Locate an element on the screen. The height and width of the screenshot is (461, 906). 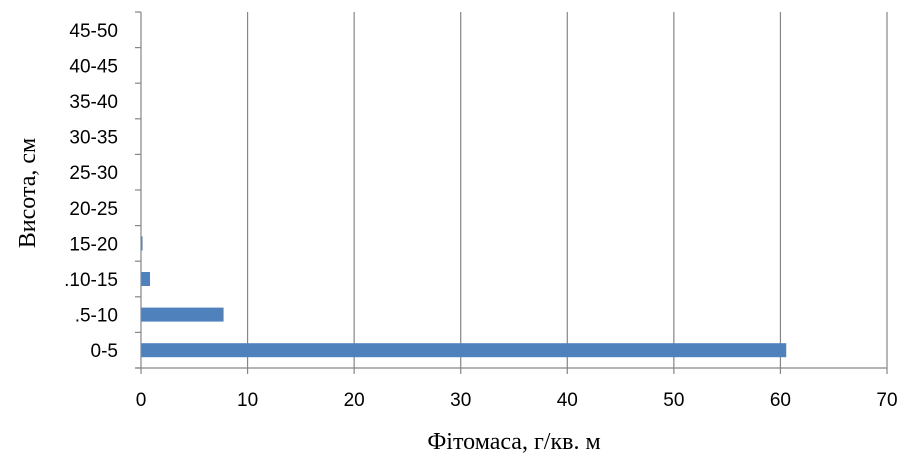
x-tick-label: 60 is located at coordinates (780, 400).